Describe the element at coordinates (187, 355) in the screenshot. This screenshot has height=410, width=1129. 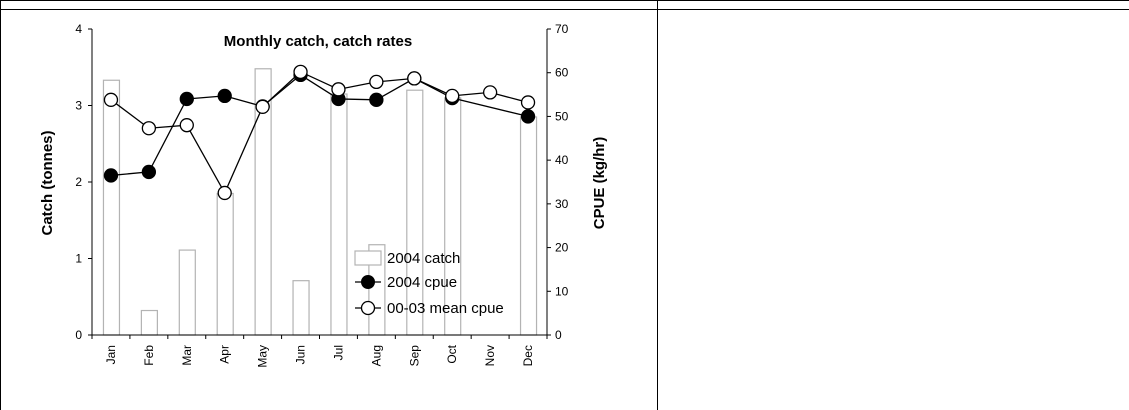
I see `x-tick-label-Mar: Mar` at that location.